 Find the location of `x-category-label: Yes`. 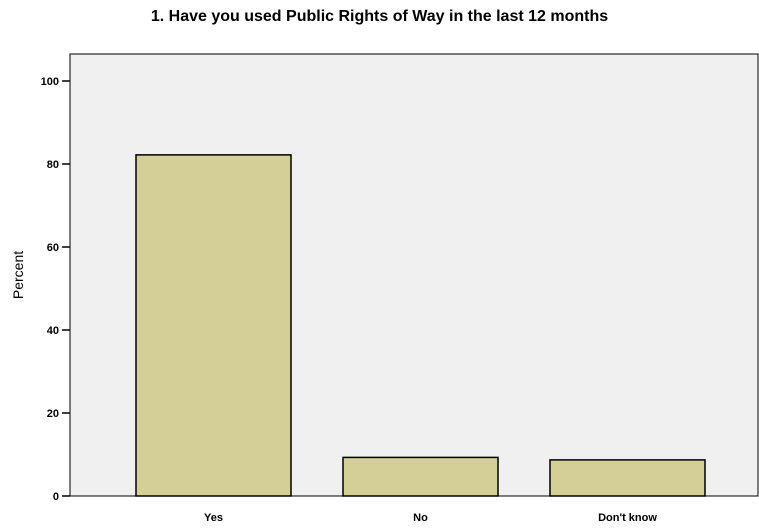

x-category-label: Yes is located at coordinates (213, 518).